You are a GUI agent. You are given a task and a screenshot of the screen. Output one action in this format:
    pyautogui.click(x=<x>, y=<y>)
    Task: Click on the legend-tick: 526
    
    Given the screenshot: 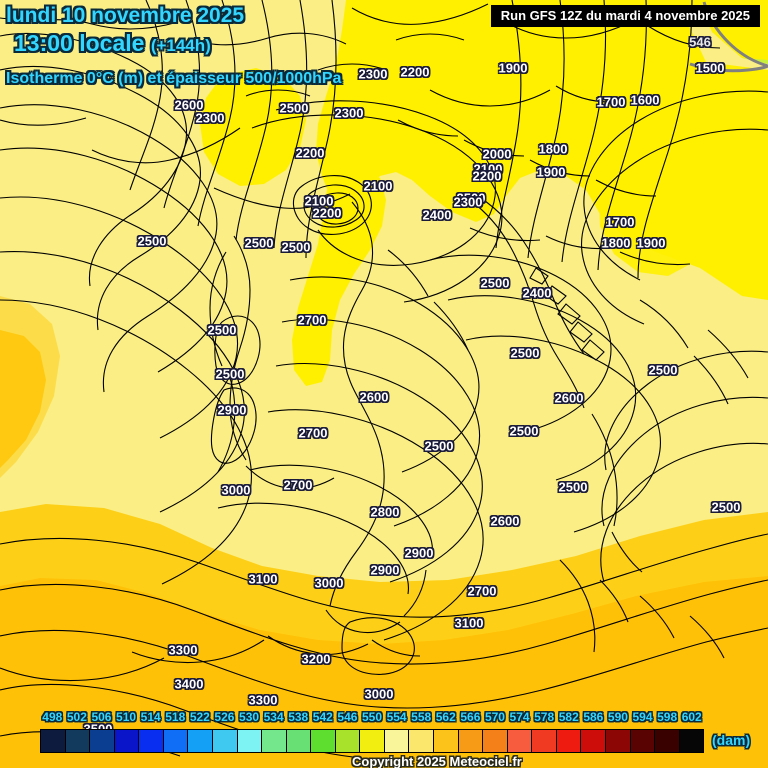 What is the action you would take?
    pyautogui.click(x=224, y=717)
    